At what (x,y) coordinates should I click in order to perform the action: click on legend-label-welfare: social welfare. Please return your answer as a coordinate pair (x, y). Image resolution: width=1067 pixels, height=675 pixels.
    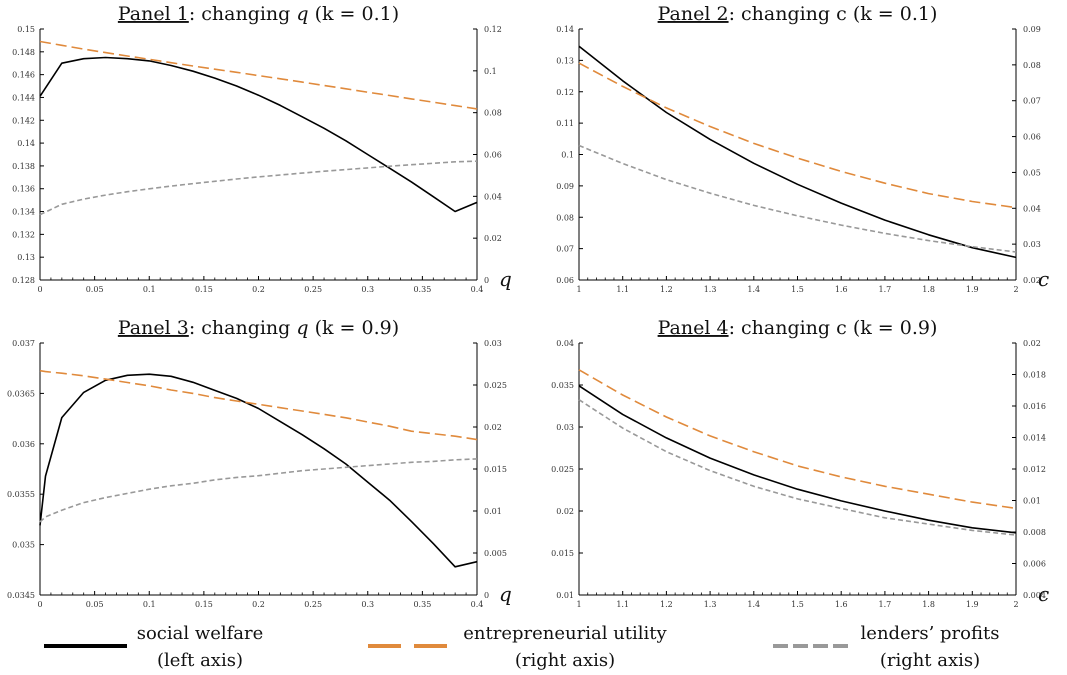
    Looking at the image, I should click on (200, 633).